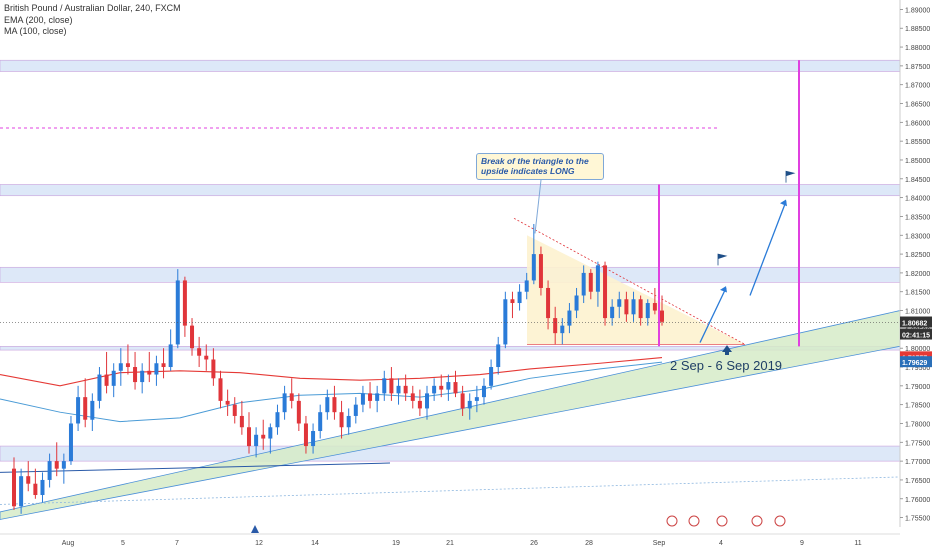 Image resolution: width=932 pixels, height=550 pixels. I want to click on x-tick-label-9: Sep, so click(659, 543).